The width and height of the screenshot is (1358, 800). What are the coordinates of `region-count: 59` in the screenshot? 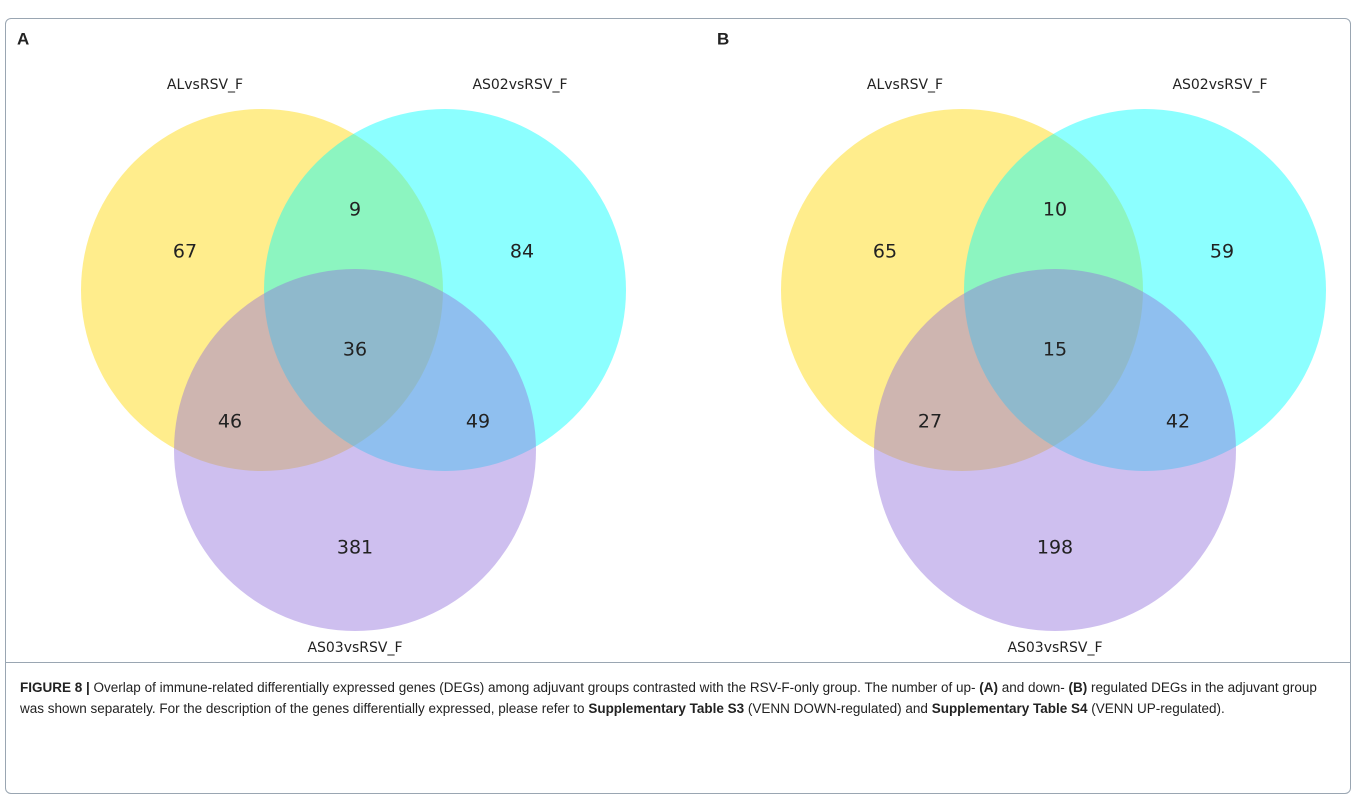 It's located at (1222, 252).